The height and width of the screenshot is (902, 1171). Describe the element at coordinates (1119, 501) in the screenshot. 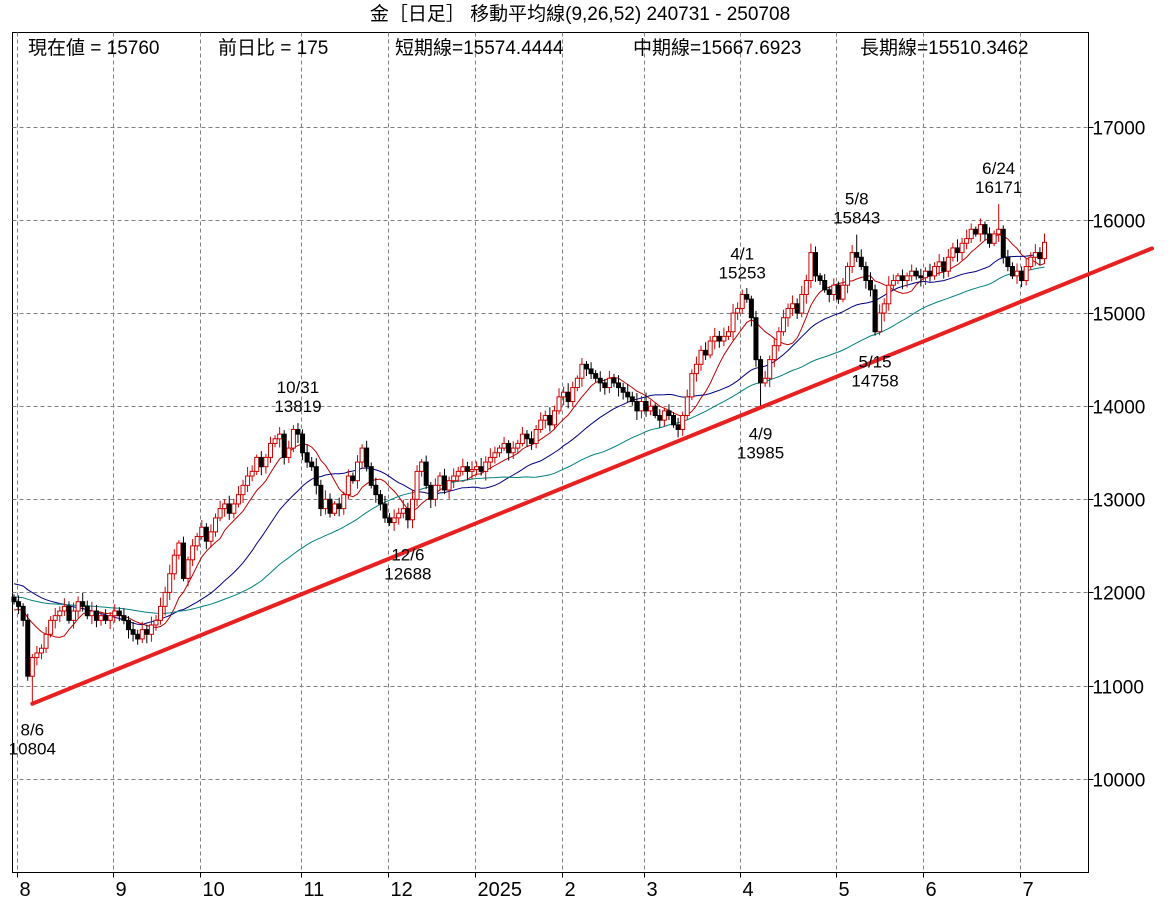

I see `y-tick-label: 13000` at that location.